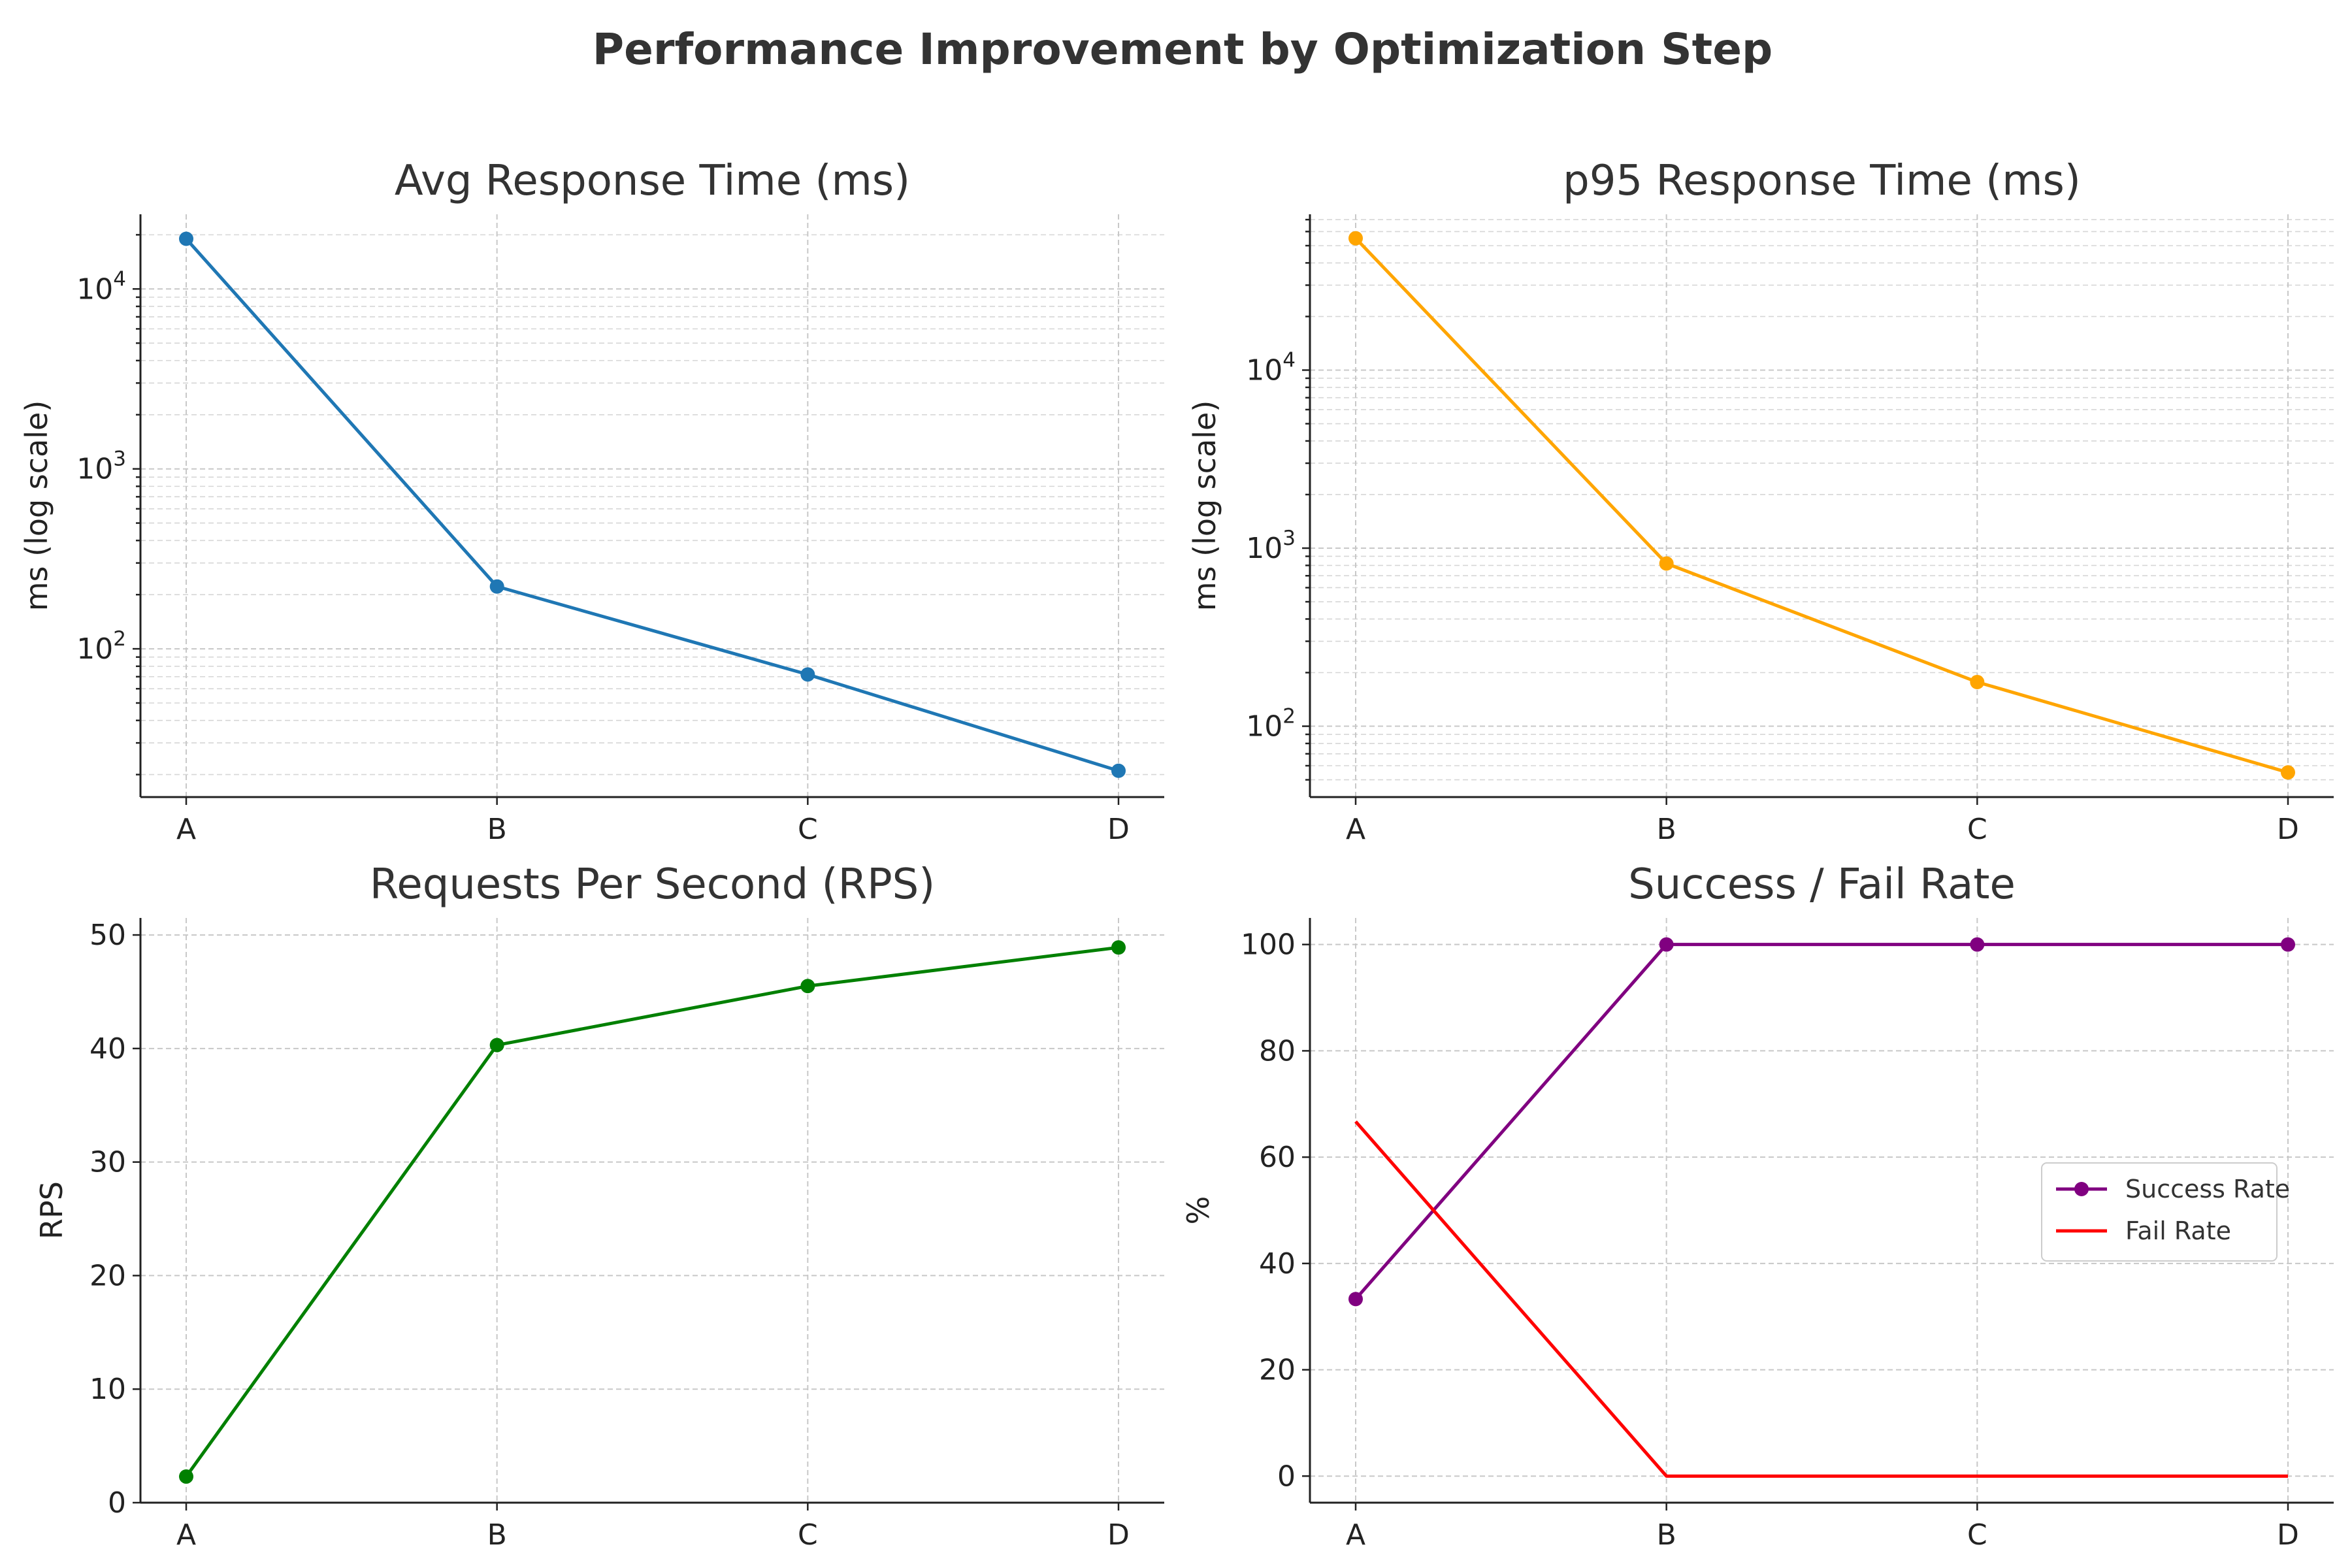 This screenshot has width=2352, height=1568. What do you see at coordinates (652, 181) in the screenshot?
I see `panel-title: Avg Response Time (ms)` at bounding box center [652, 181].